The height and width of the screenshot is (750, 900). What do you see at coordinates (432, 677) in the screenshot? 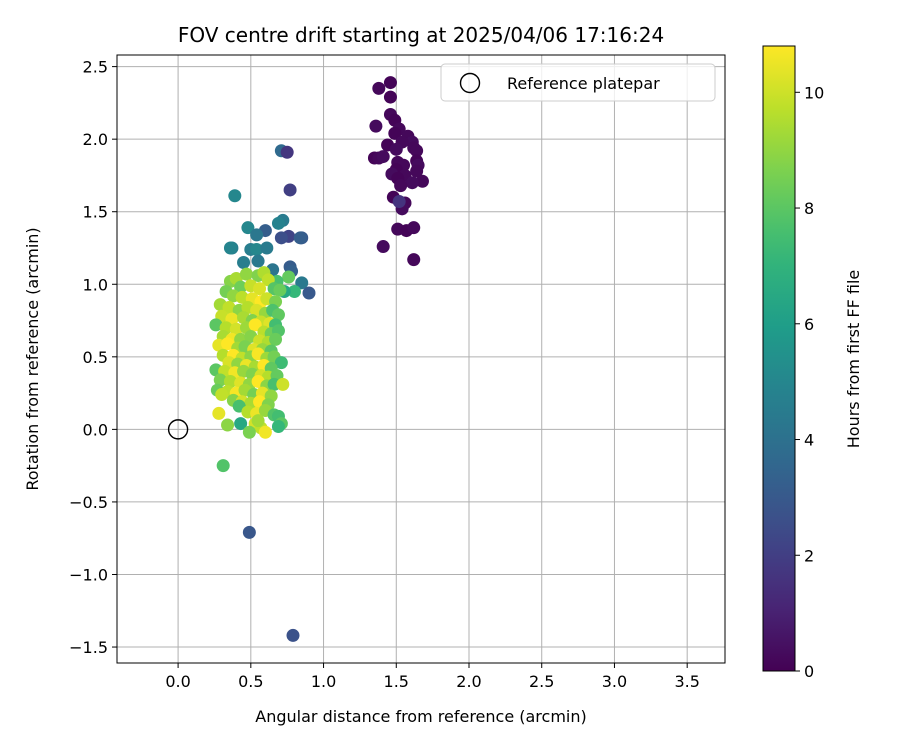
I see `x-axis-ticks: 0.0 0.5 1.0 1.5 2.0 2.5 3.0 3.5` at bounding box center [432, 677].